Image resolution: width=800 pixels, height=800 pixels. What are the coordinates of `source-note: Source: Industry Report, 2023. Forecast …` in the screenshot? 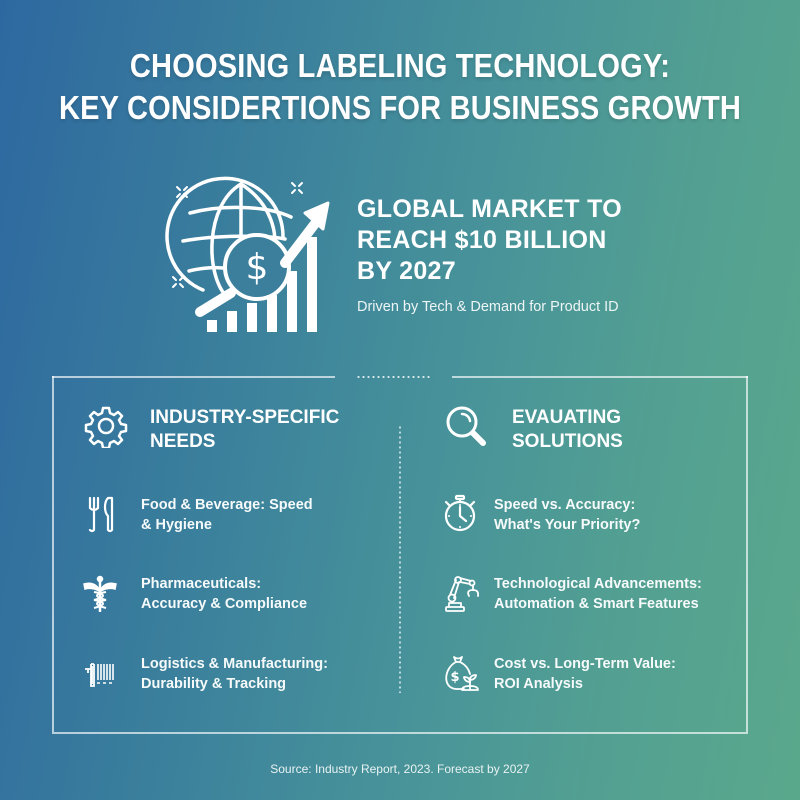 It's located at (400, 769).